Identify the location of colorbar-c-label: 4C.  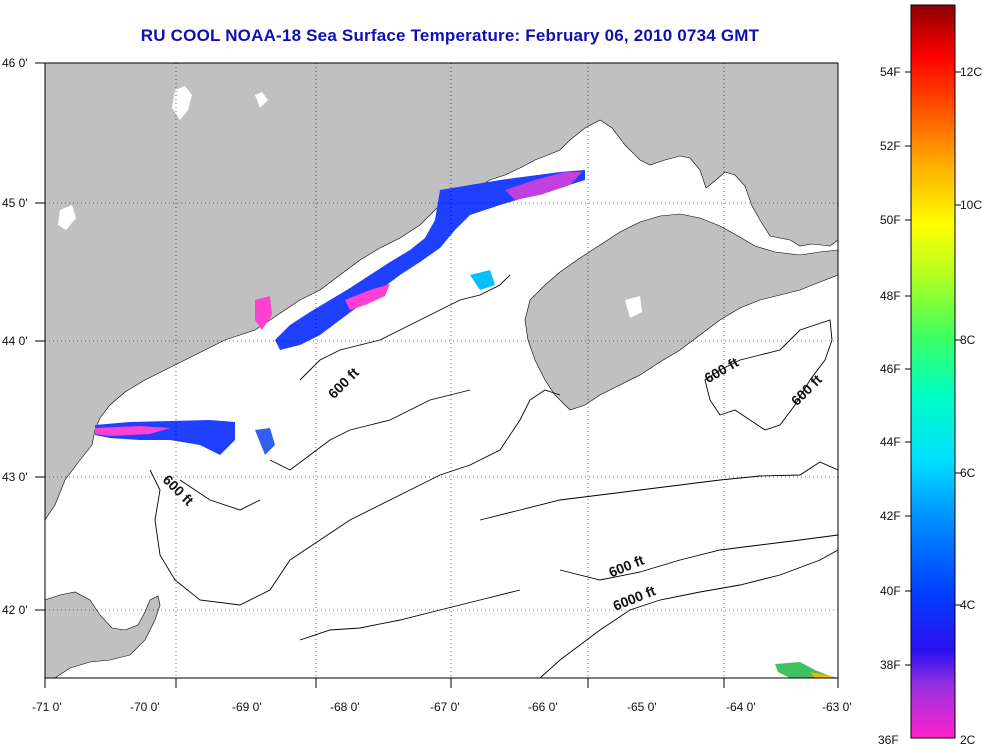
(968, 605).